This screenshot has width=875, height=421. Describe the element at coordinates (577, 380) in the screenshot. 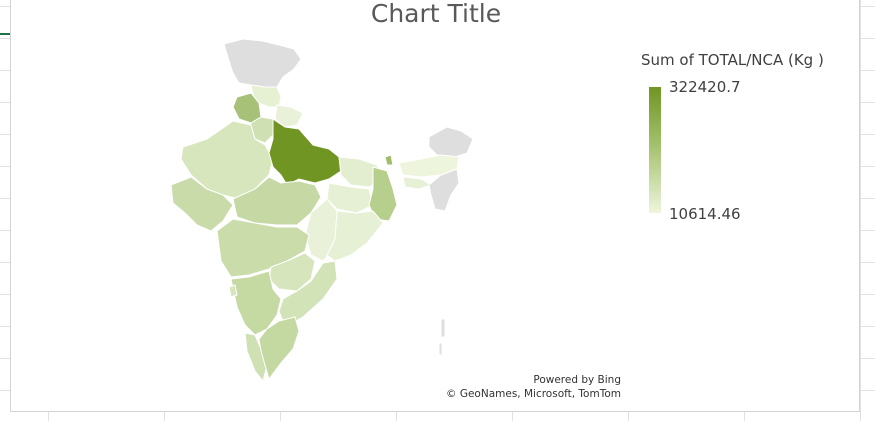

I see `attribution-powered-by: Powered by Bing` at that location.